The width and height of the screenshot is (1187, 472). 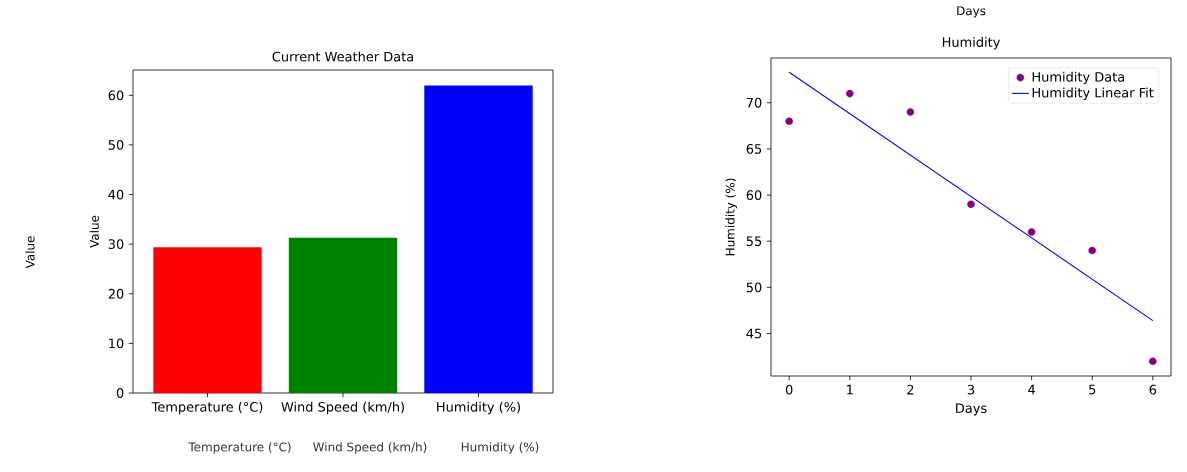 I want to click on x-tick-label: 4, so click(x=1032, y=389).